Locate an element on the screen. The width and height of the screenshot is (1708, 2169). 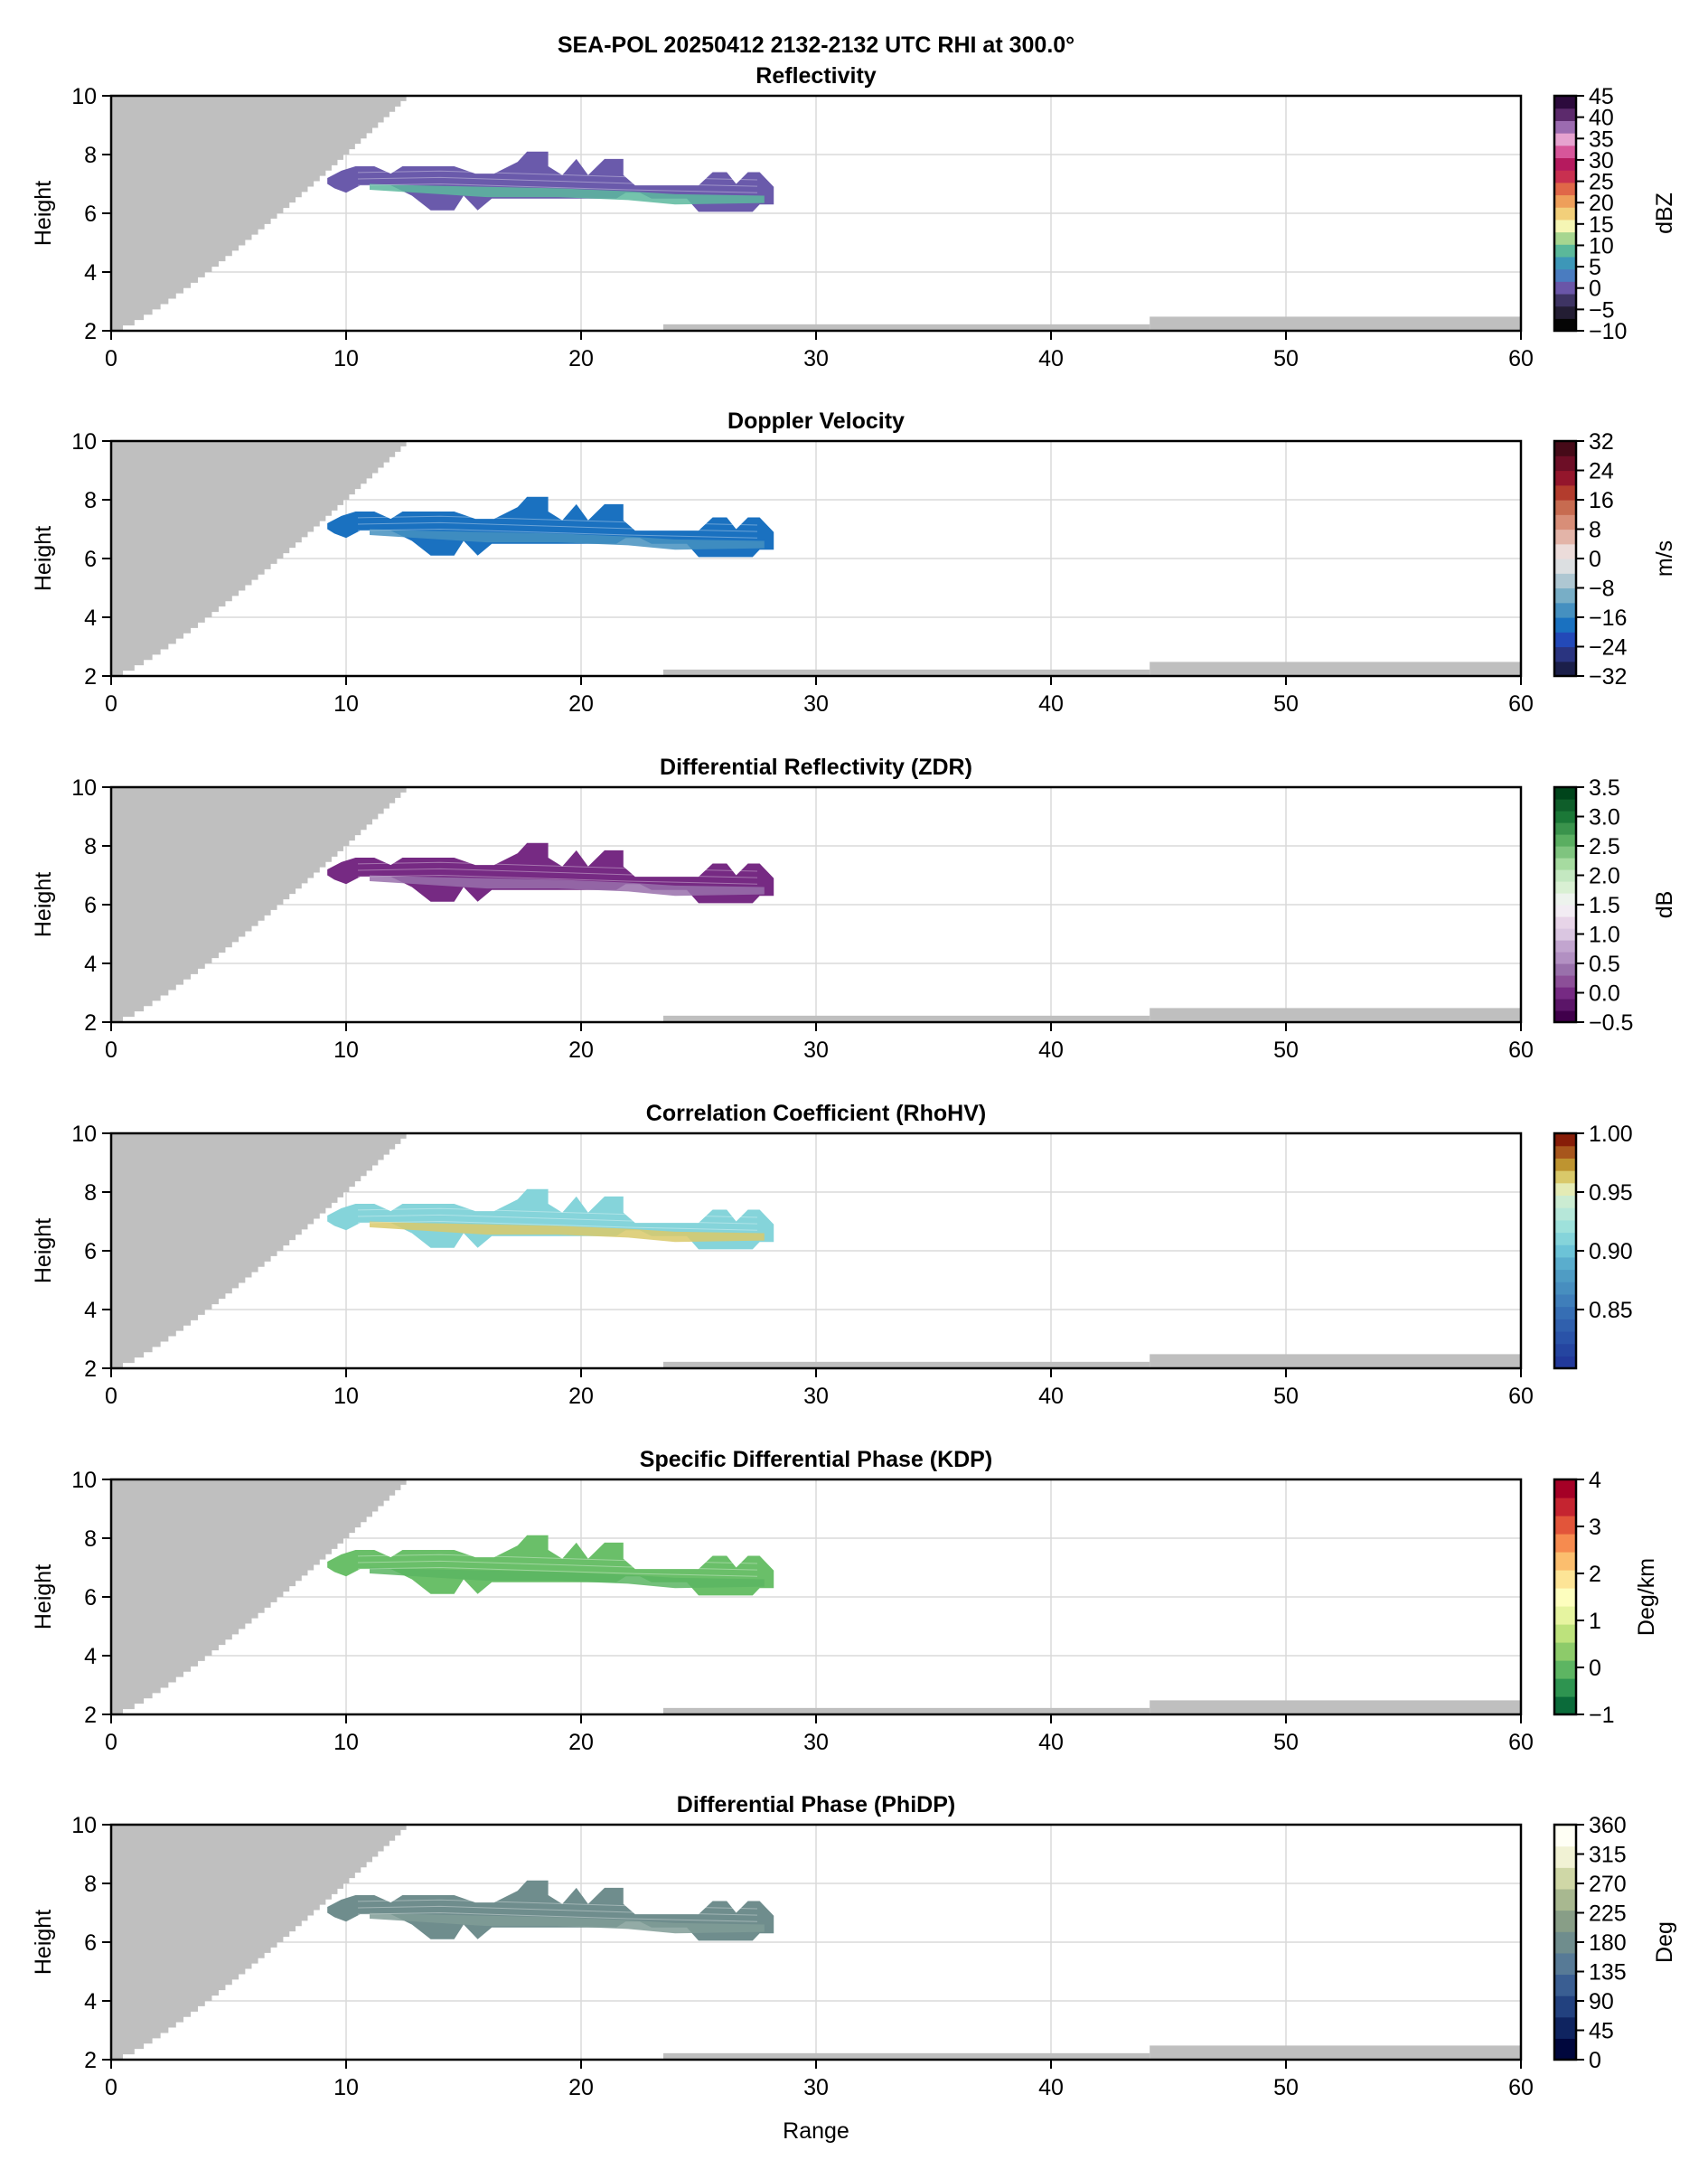
colorbar-tick-label: 1 is located at coordinates (1595, 1622).